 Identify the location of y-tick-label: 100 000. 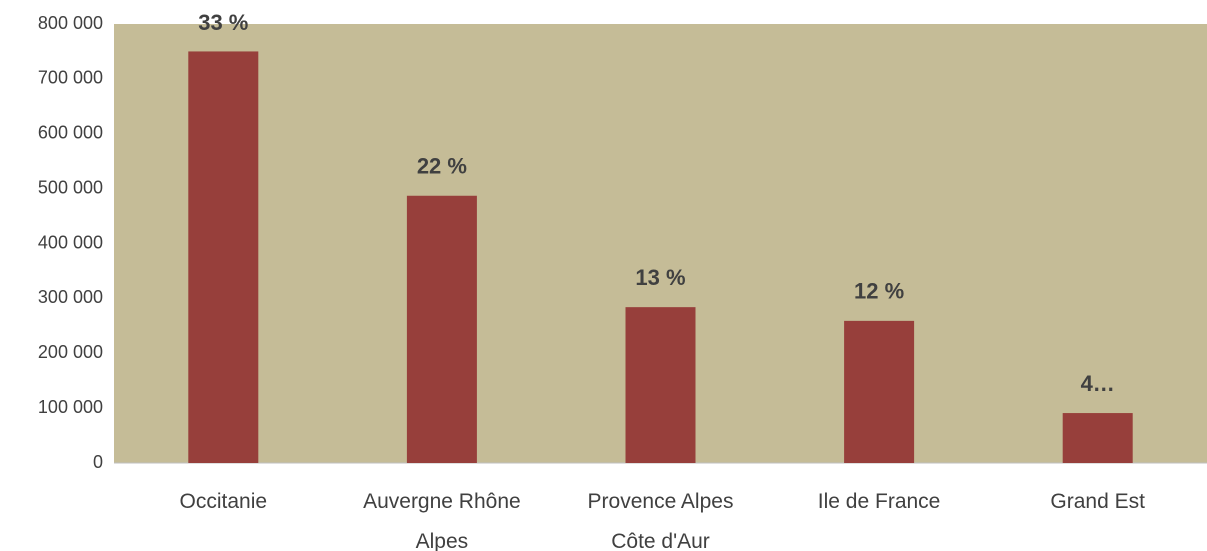
(70, 407).